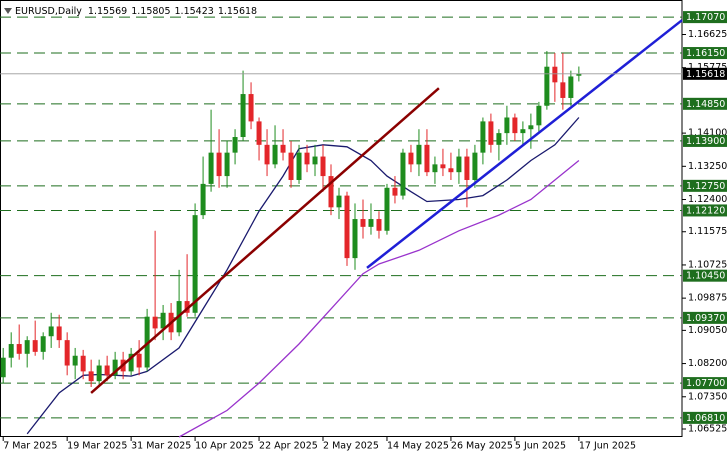  I want to click on level-label: 1.14850, so click(705, 104).